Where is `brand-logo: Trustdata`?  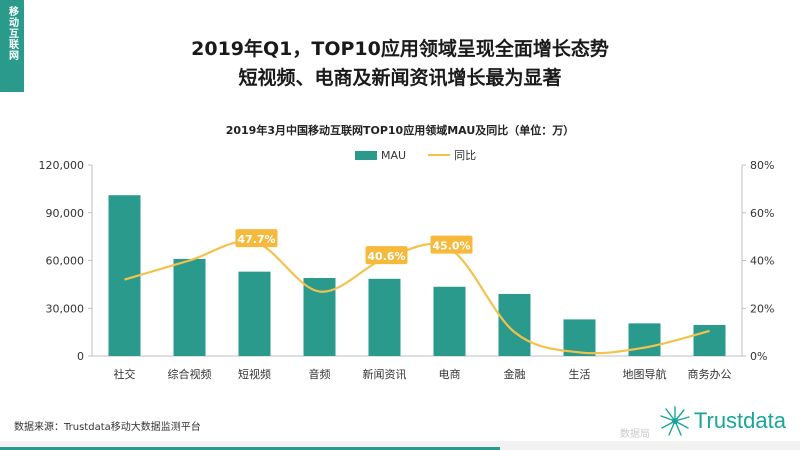
brand-logo: Trustdata is located at coordinates (722, 421).